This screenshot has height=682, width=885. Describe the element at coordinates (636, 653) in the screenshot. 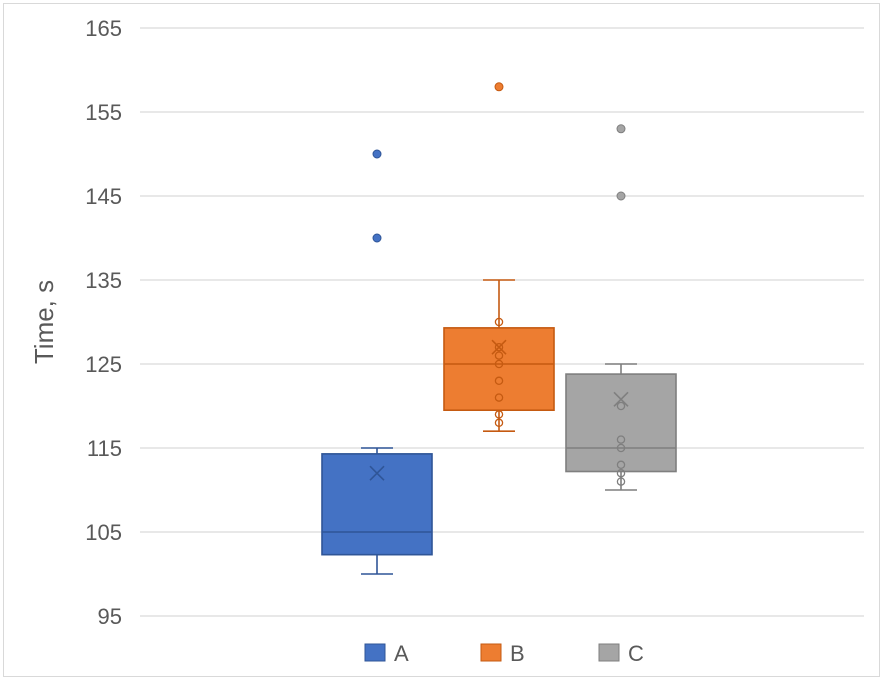

I see `legend-label-c: C` at that location.